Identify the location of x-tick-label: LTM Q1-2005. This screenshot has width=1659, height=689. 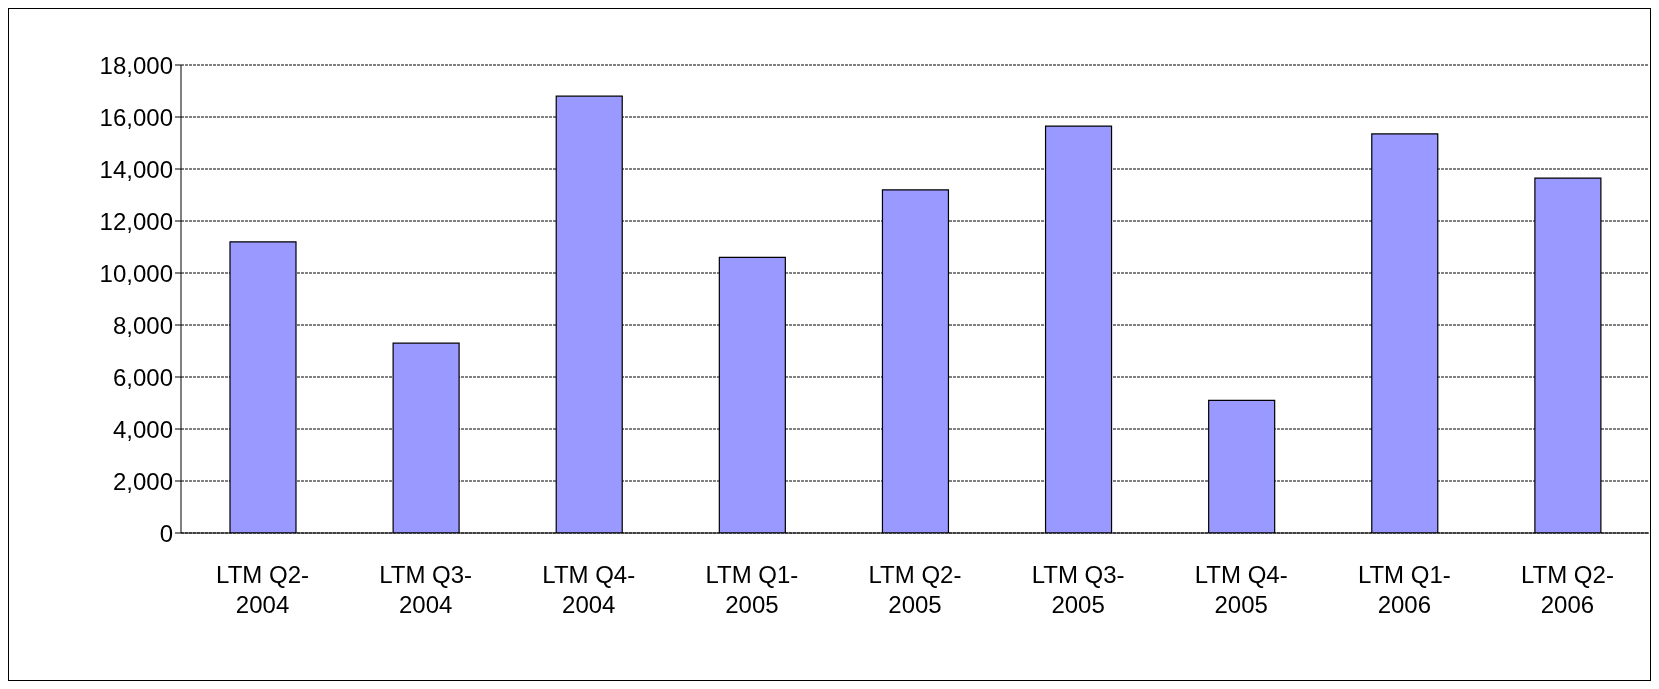
(752, 589).